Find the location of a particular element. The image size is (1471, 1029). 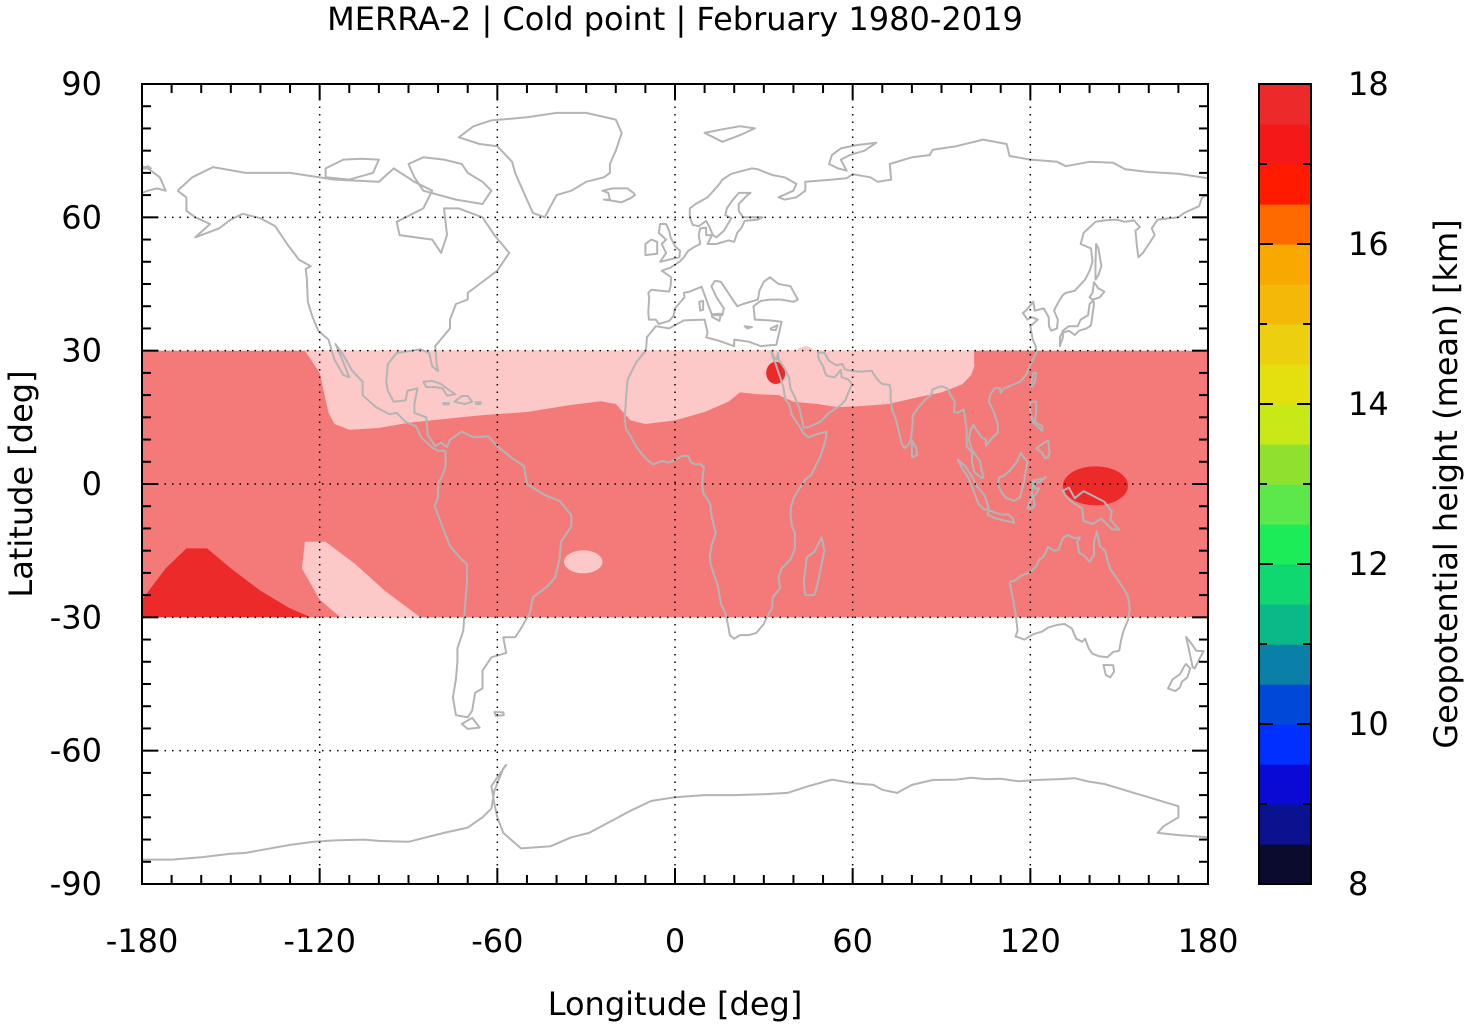

colorbar is located at coordinates (1285, 484).